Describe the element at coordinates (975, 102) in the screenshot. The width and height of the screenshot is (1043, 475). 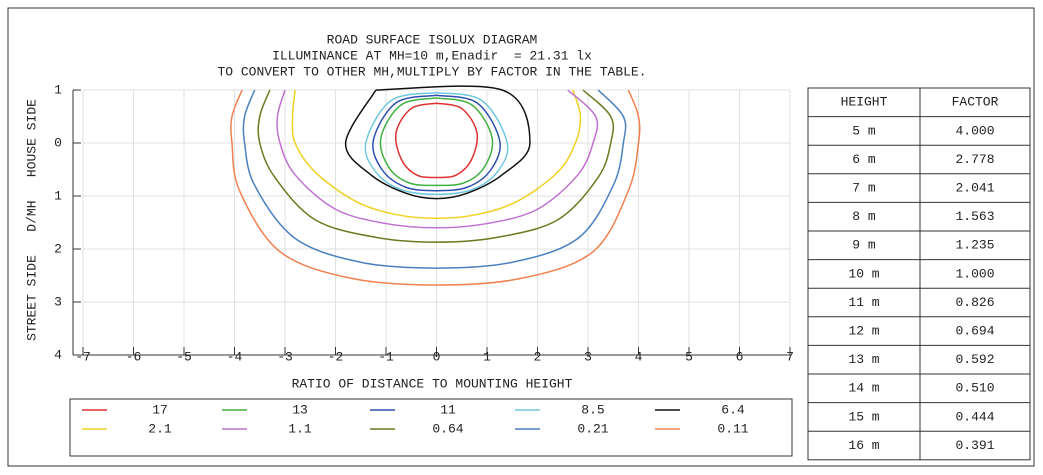
I see `table-header: FACTOR` at that location.